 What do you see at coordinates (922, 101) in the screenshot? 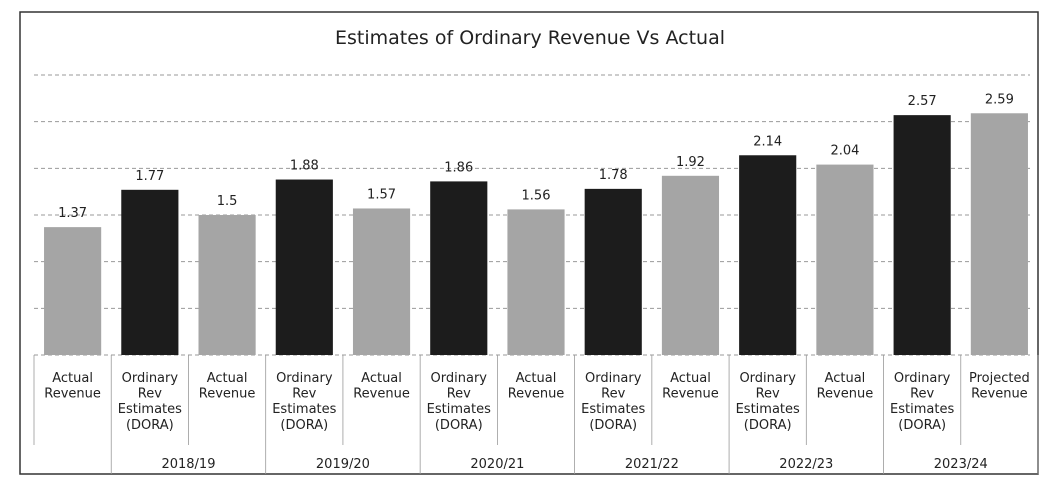
I see `data-label: 2.57` at bounding box center [922, 101].